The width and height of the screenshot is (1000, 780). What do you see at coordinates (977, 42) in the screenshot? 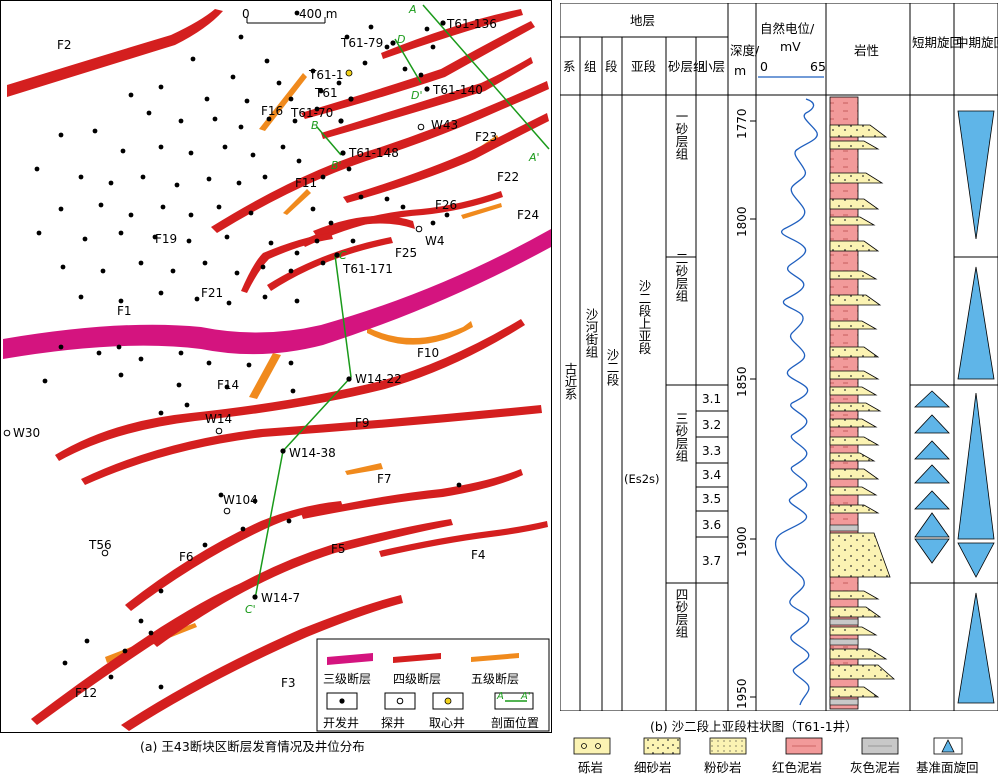
I see `header-mid-cycle: 中期旋回` at bounding box center [977, 42].